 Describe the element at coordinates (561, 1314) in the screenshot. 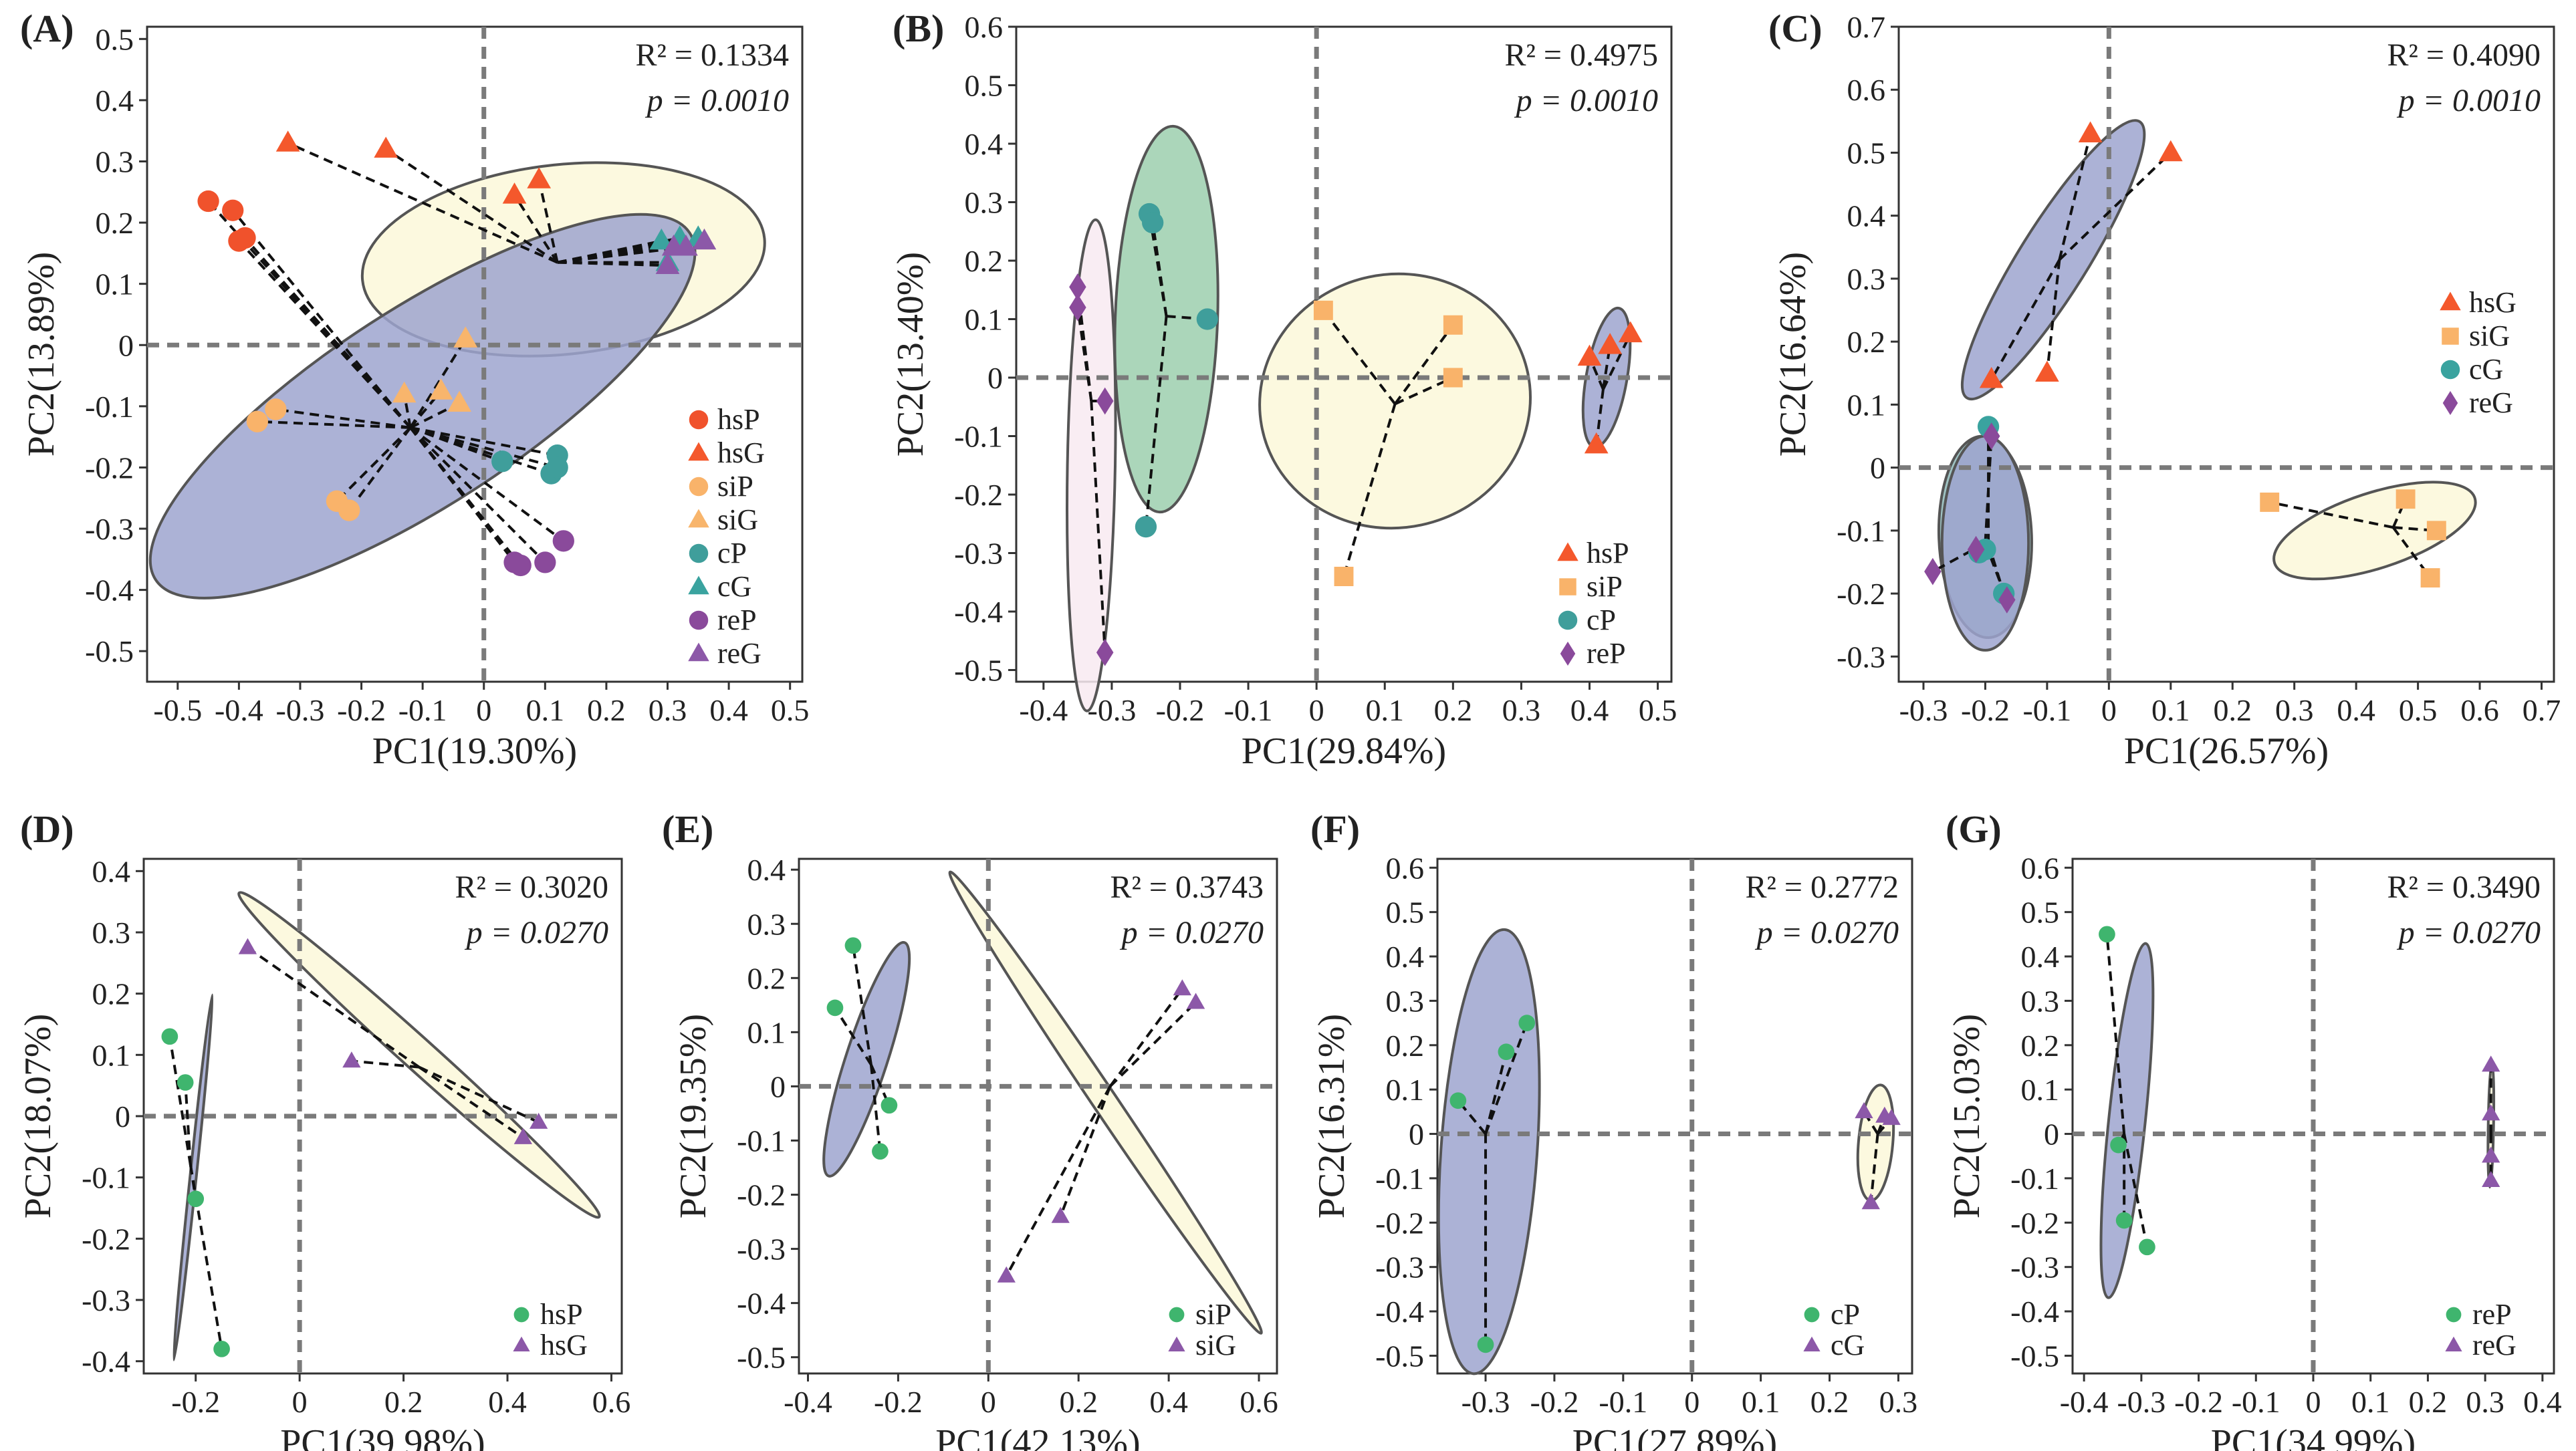

I see `legend-label-hsp: hsP` at that location.